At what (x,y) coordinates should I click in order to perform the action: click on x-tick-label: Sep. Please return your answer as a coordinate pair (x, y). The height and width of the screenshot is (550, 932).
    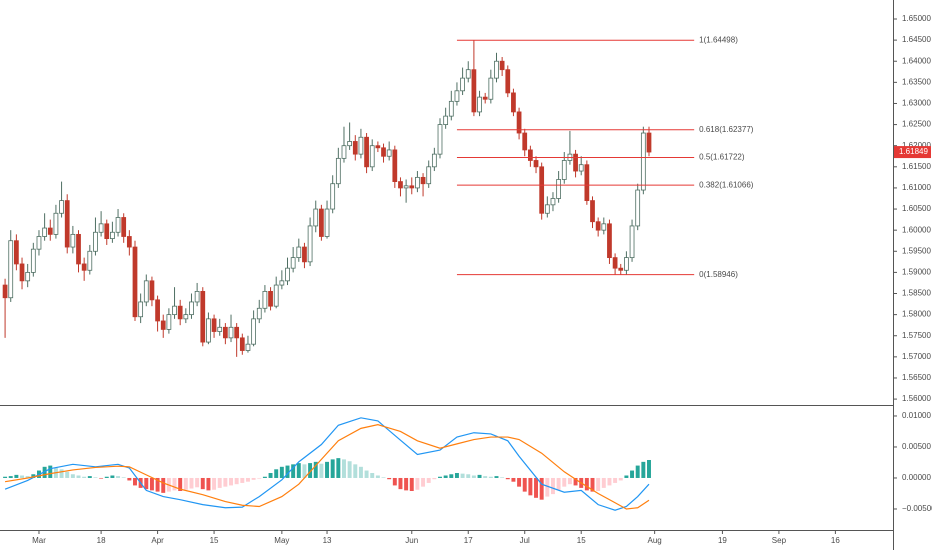
    Looking at the image, I should click on (779, 540).